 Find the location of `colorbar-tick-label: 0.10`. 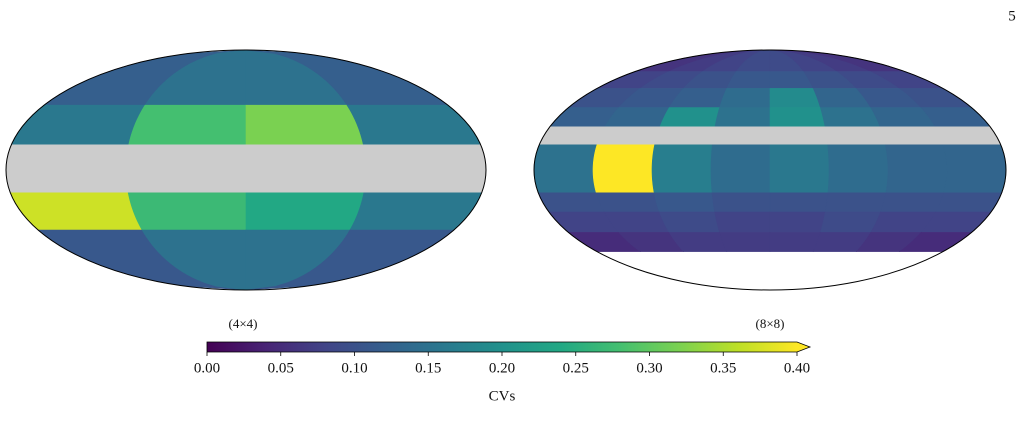

colorbar-tick-label: 0.10 is located at coordinates (354, 368).